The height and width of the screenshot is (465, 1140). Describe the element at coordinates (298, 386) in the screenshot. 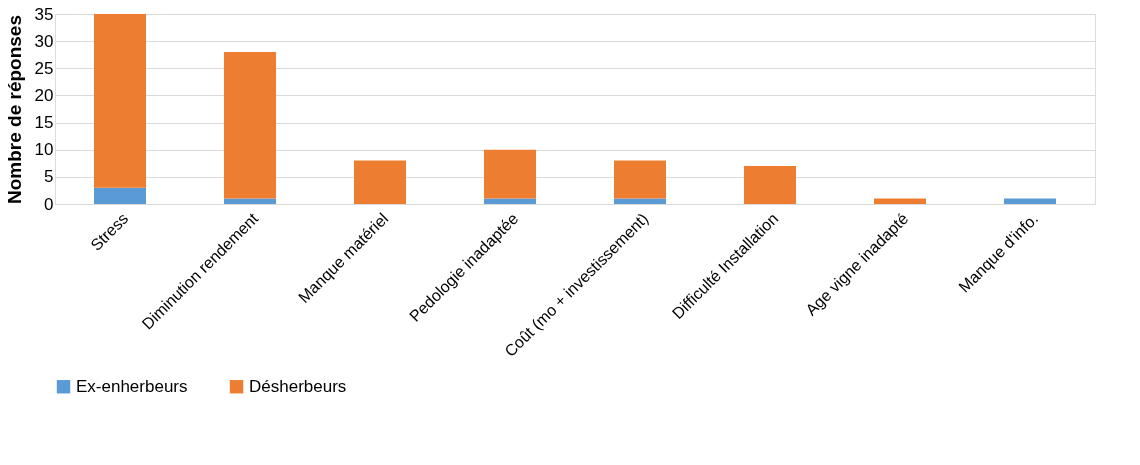

I see `legend-label: Désherbeurs` at that location.